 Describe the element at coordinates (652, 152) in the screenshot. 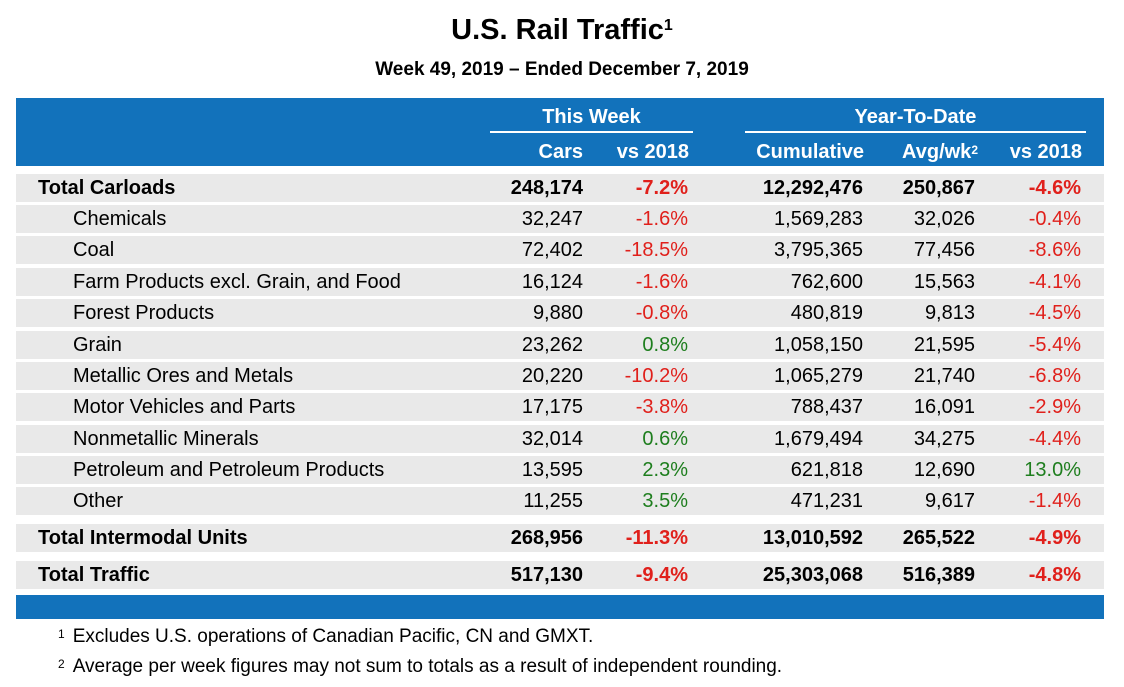

I see `column-header-vs2018-week: vs 2018` at that location.